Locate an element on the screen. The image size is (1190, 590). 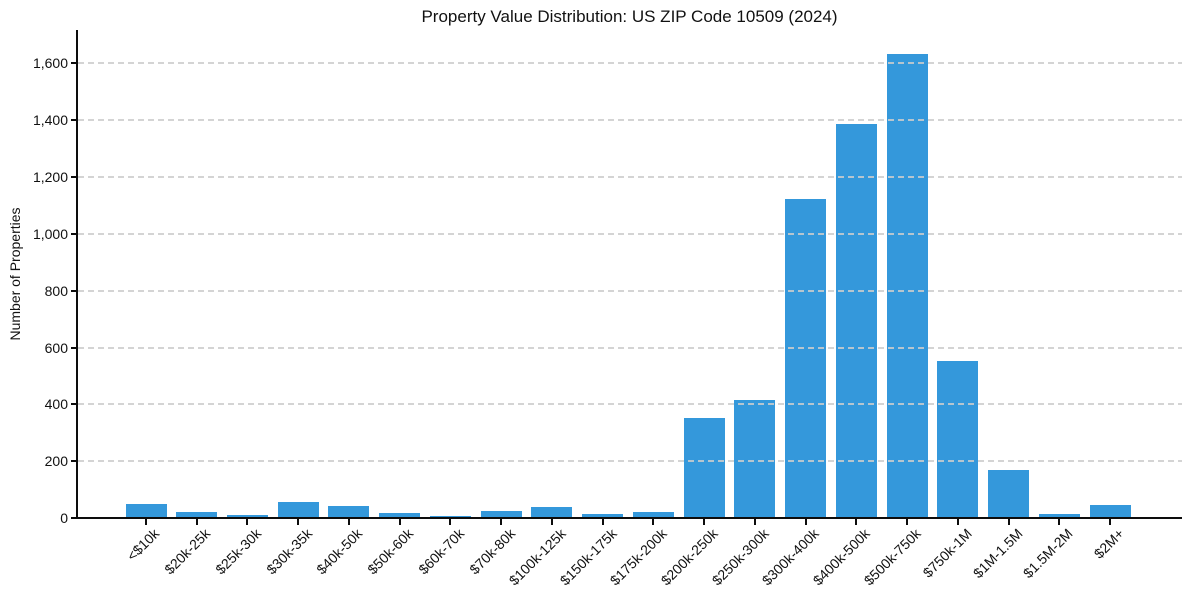
y-tick-label: 600 is located at coordinates (56, 347).